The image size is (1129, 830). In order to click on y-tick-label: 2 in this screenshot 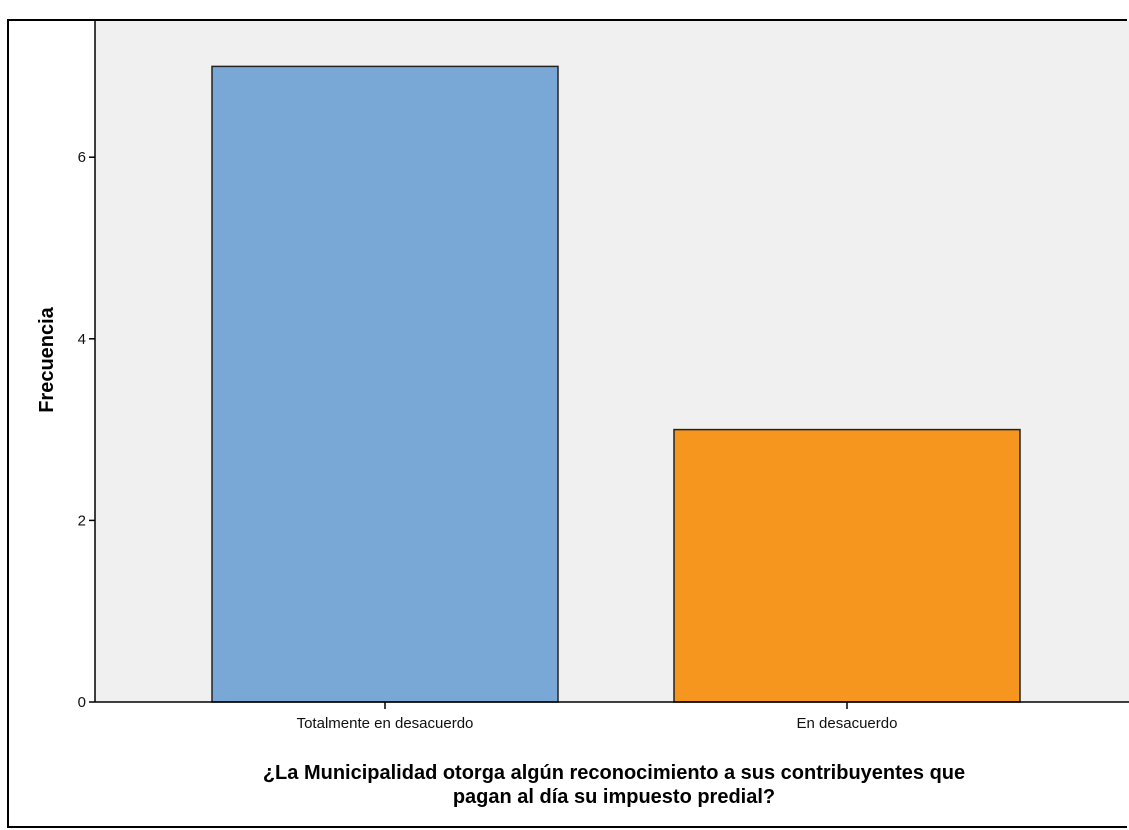, I will do `click(82, 520)`.